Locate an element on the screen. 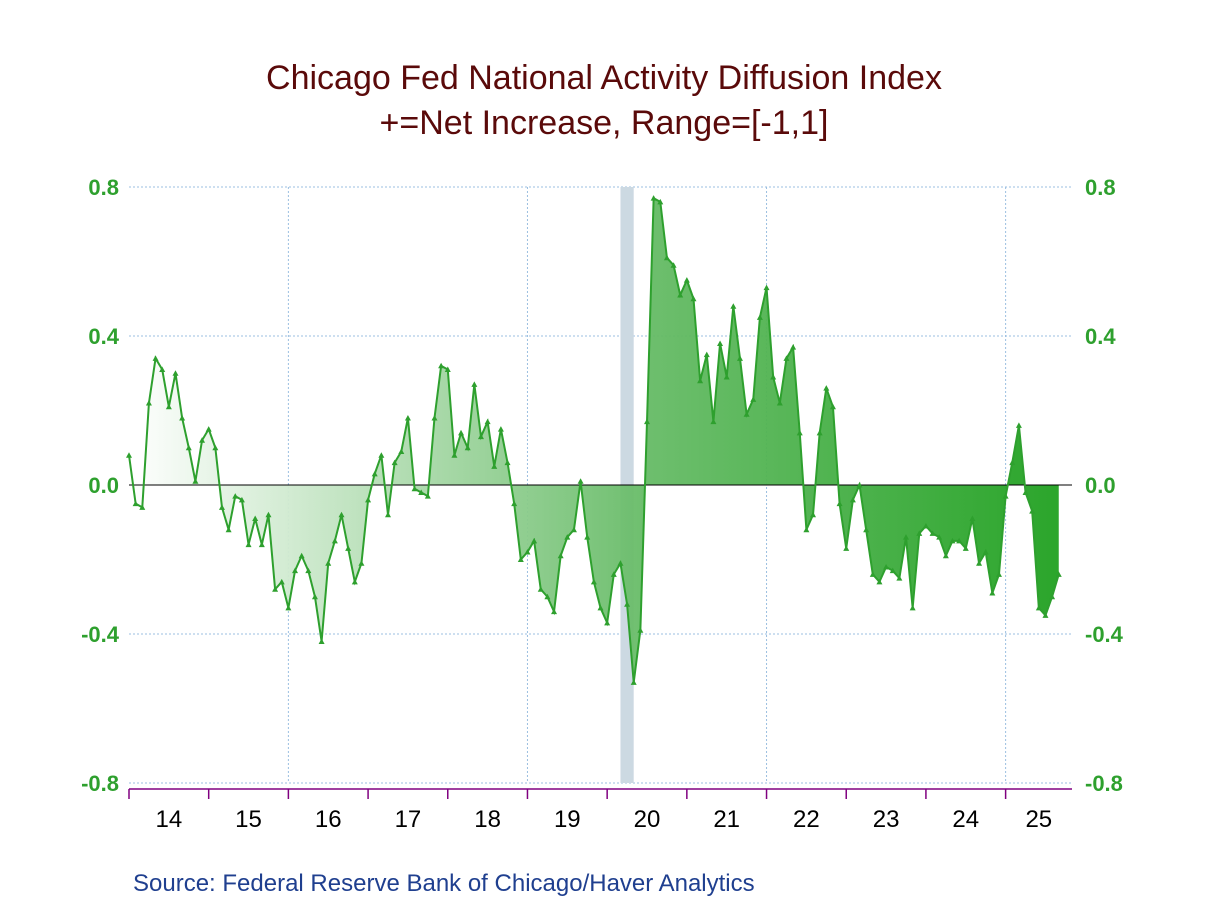  chart-subtitle: +=Net Increase, Range=[-1,1] is located at coordinates (604, 123).